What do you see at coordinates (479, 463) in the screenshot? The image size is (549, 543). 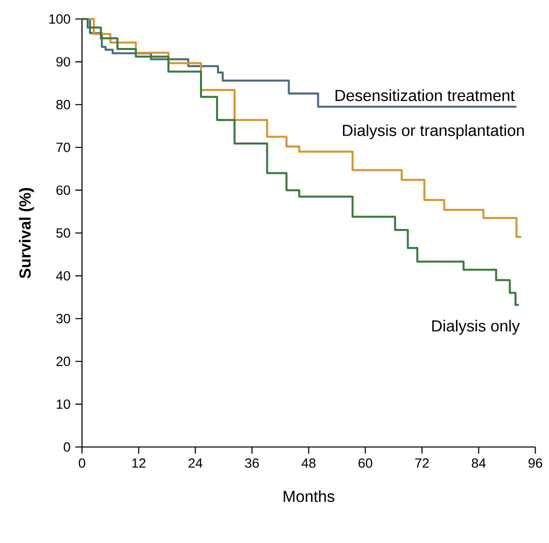 I see `x-tick-label: 84` at bounding box center [479, 463].